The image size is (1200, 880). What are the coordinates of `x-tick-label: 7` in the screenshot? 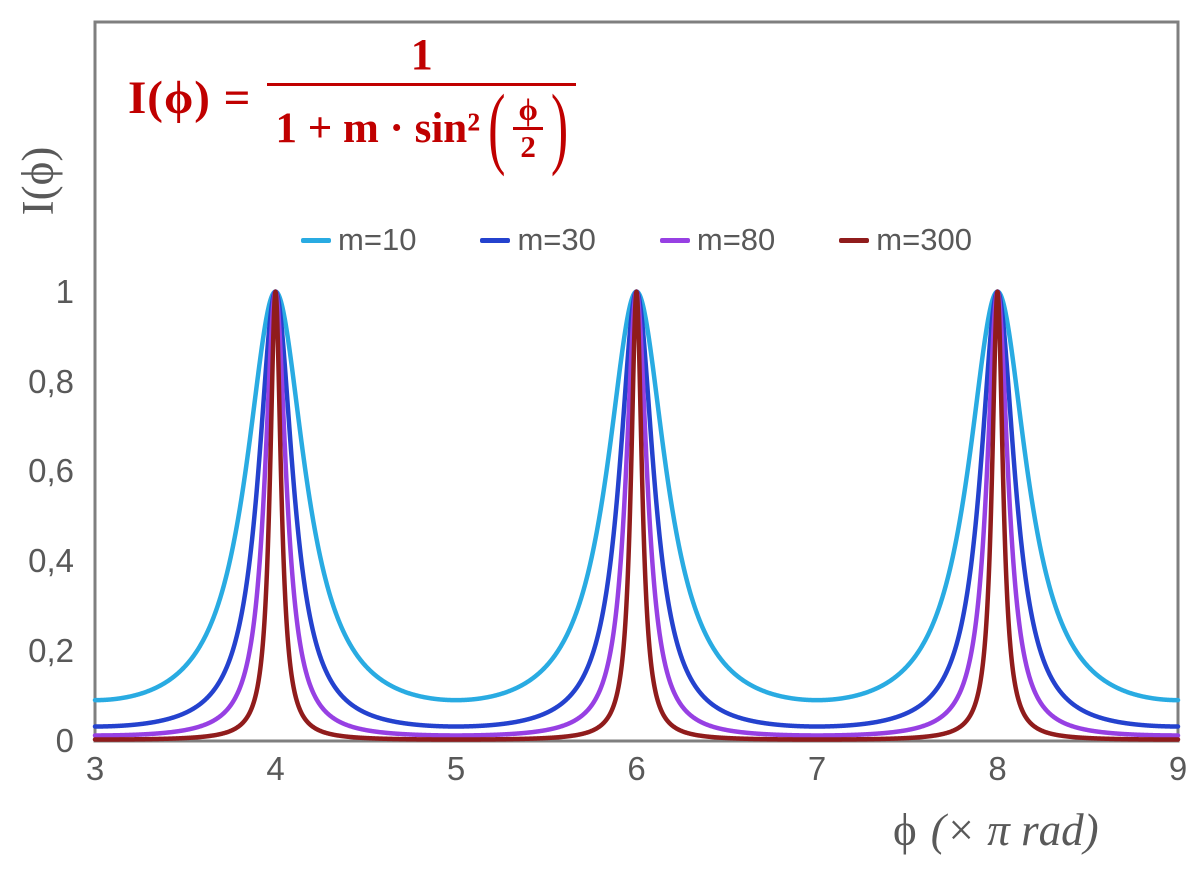 It's located at (817, 768).